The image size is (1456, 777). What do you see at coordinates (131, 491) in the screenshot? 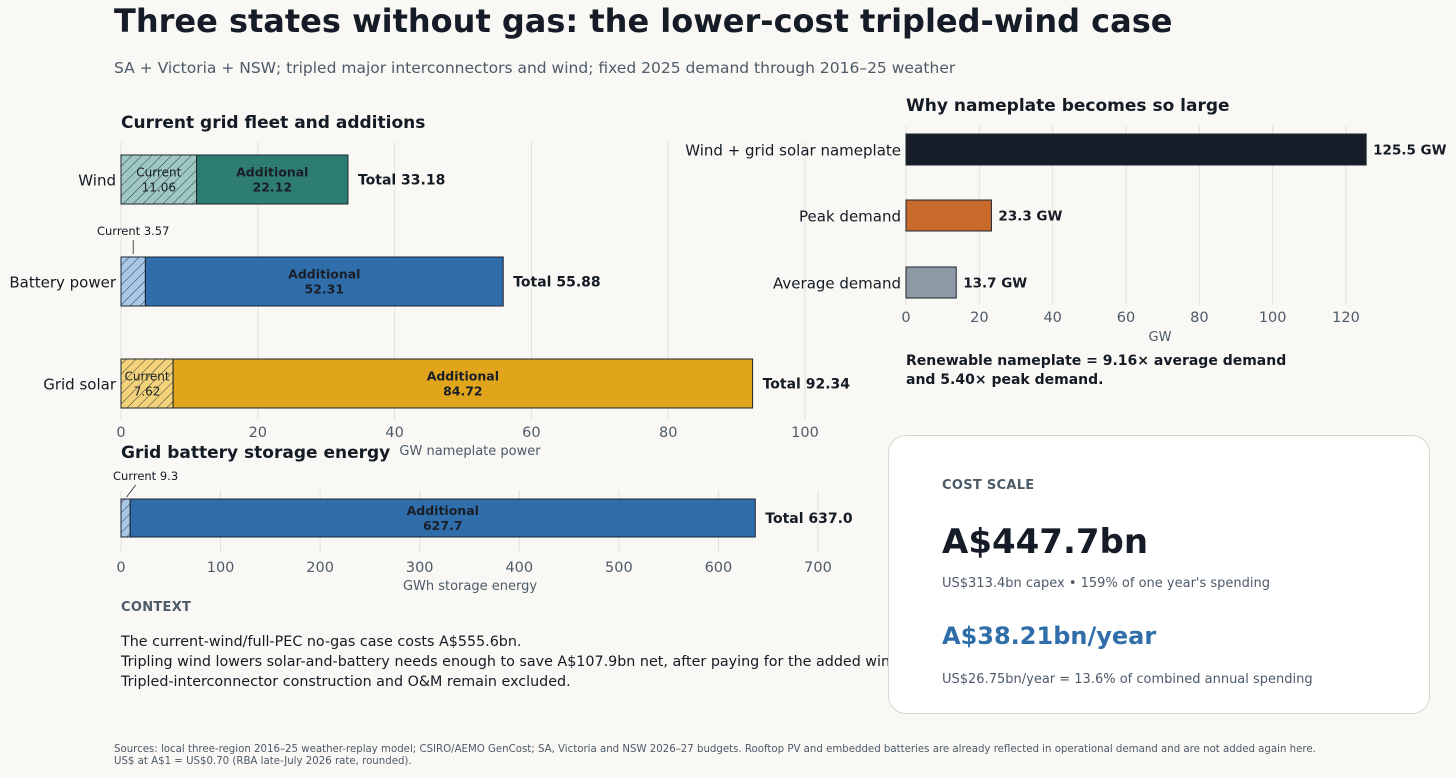
I see `storage-callout-leader` at bounding box center [131, 491].